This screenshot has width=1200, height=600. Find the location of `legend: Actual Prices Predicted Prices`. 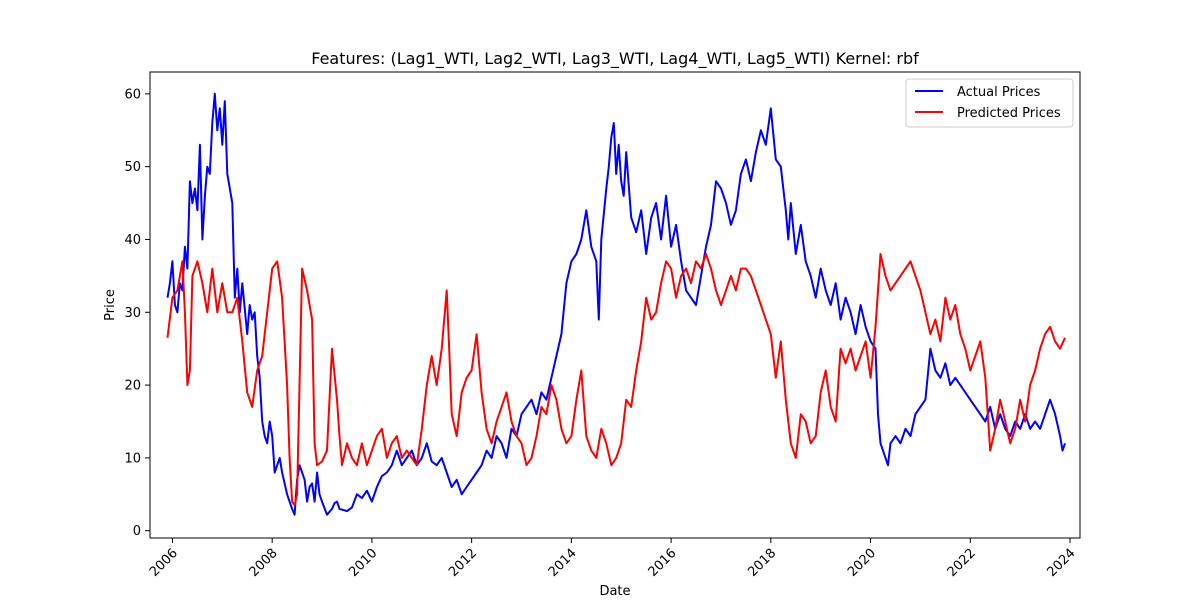

legend: Actual Prices Predicted Prices is located at coordinates (989, 103).